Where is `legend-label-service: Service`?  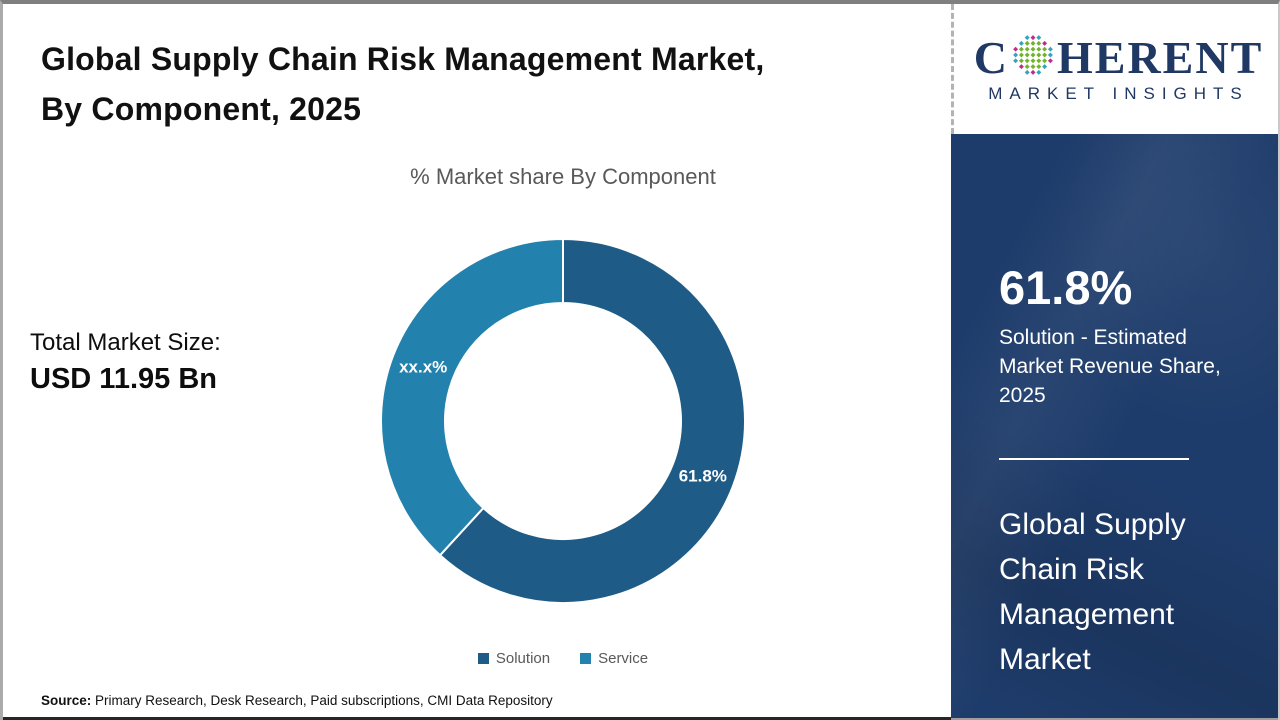 legend-label-service: Service is located at coordinates (623, 658).